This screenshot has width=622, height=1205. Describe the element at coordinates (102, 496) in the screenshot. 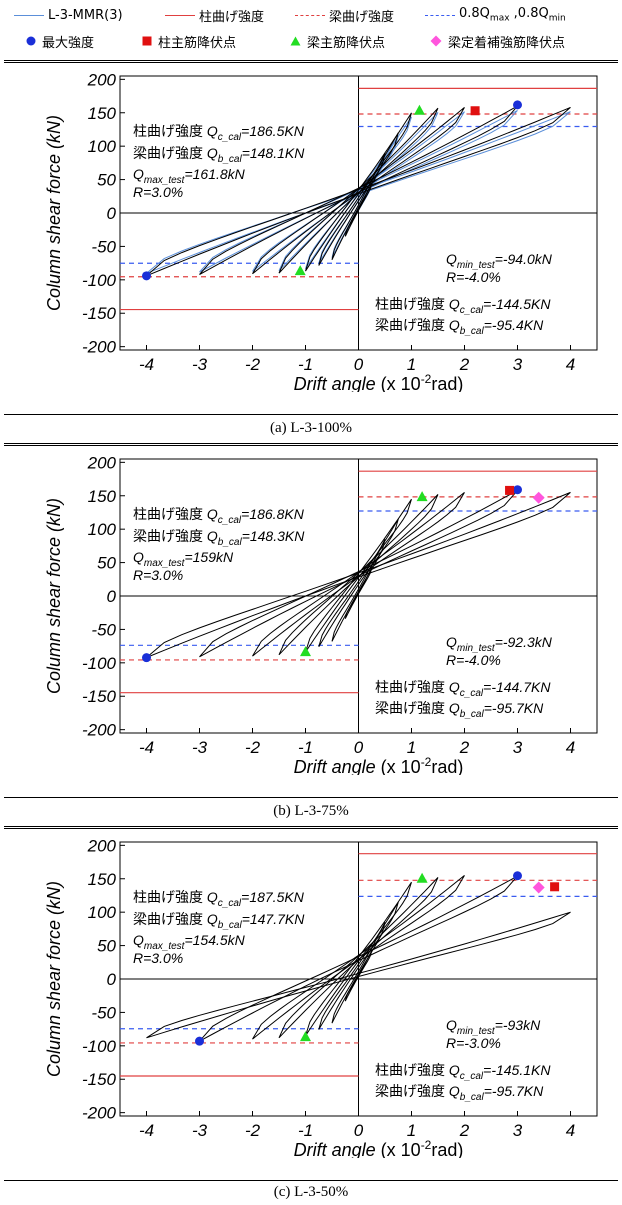

I see `y-tick-label: 150` at that location.